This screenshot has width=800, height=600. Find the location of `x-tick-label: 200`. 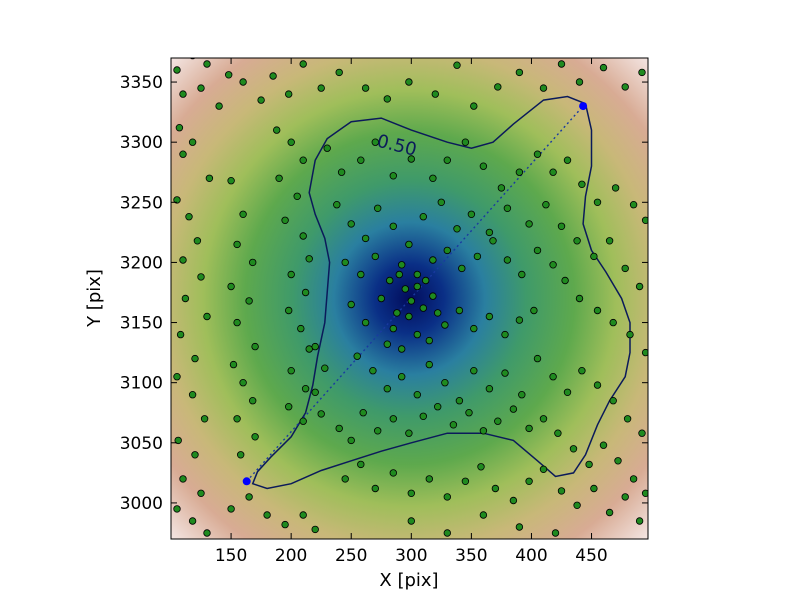

x-tick-label: 200 is located at coordinates (291, 556).